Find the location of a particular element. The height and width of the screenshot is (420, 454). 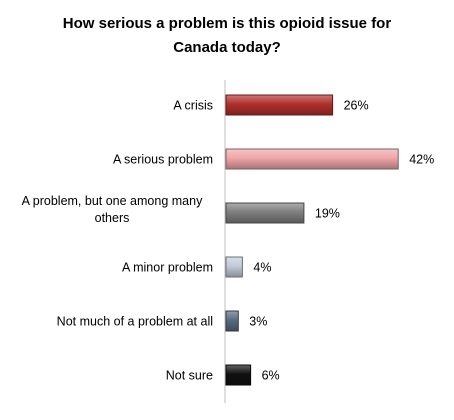

value-label: 6% is located at coordinates (271, 376).